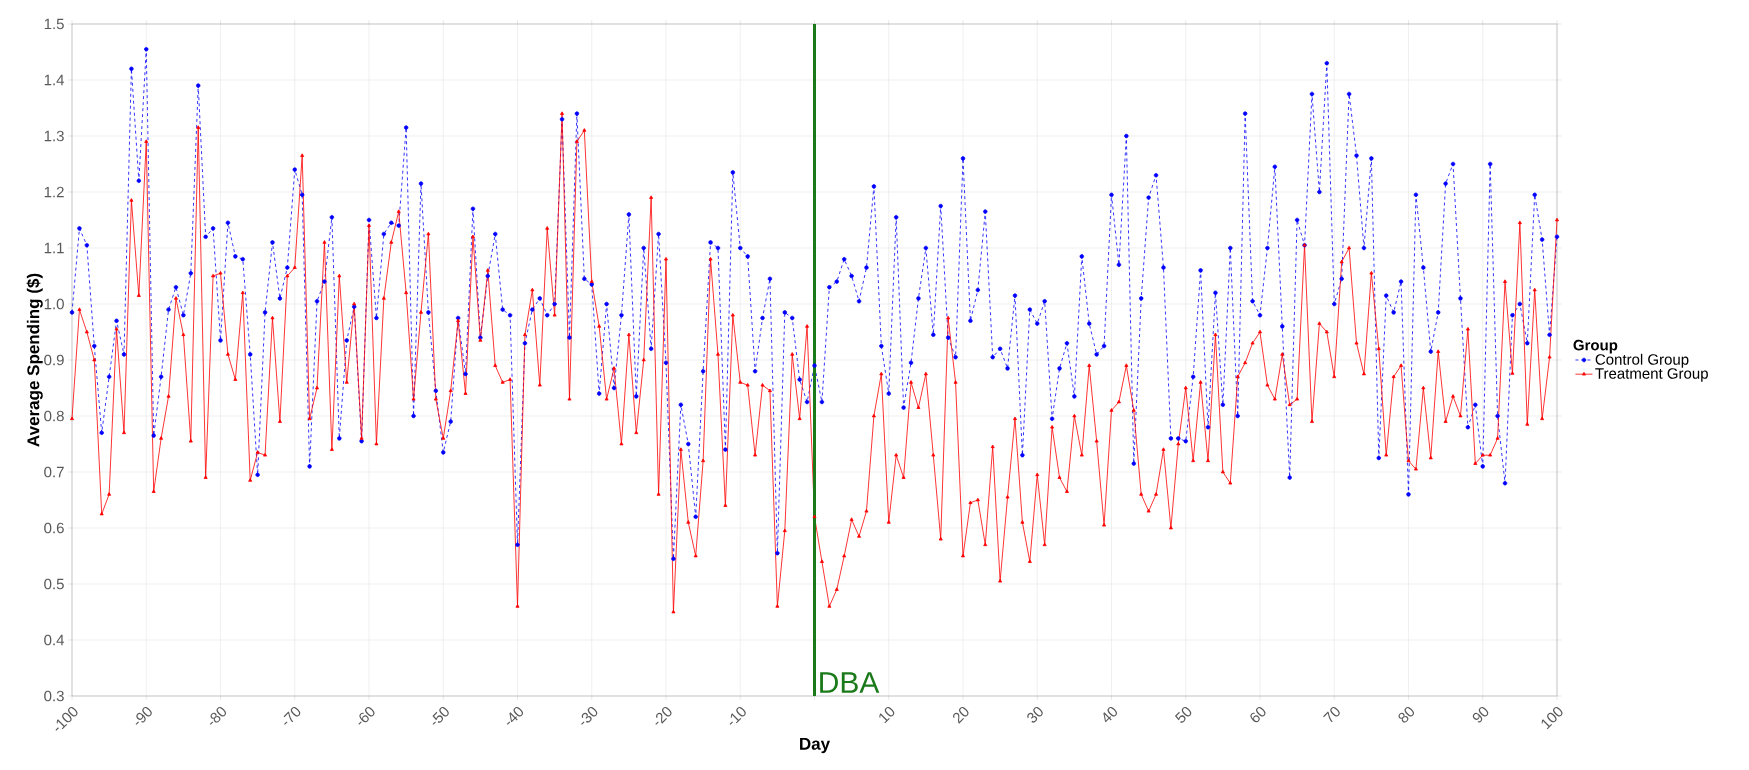 The width and height of the screenshot is (1749, 770). What do you see at coordinates (1651, 375) in the screenshot?
I see `legend-label: Treatment Group` at bounding box center [1651, 375].